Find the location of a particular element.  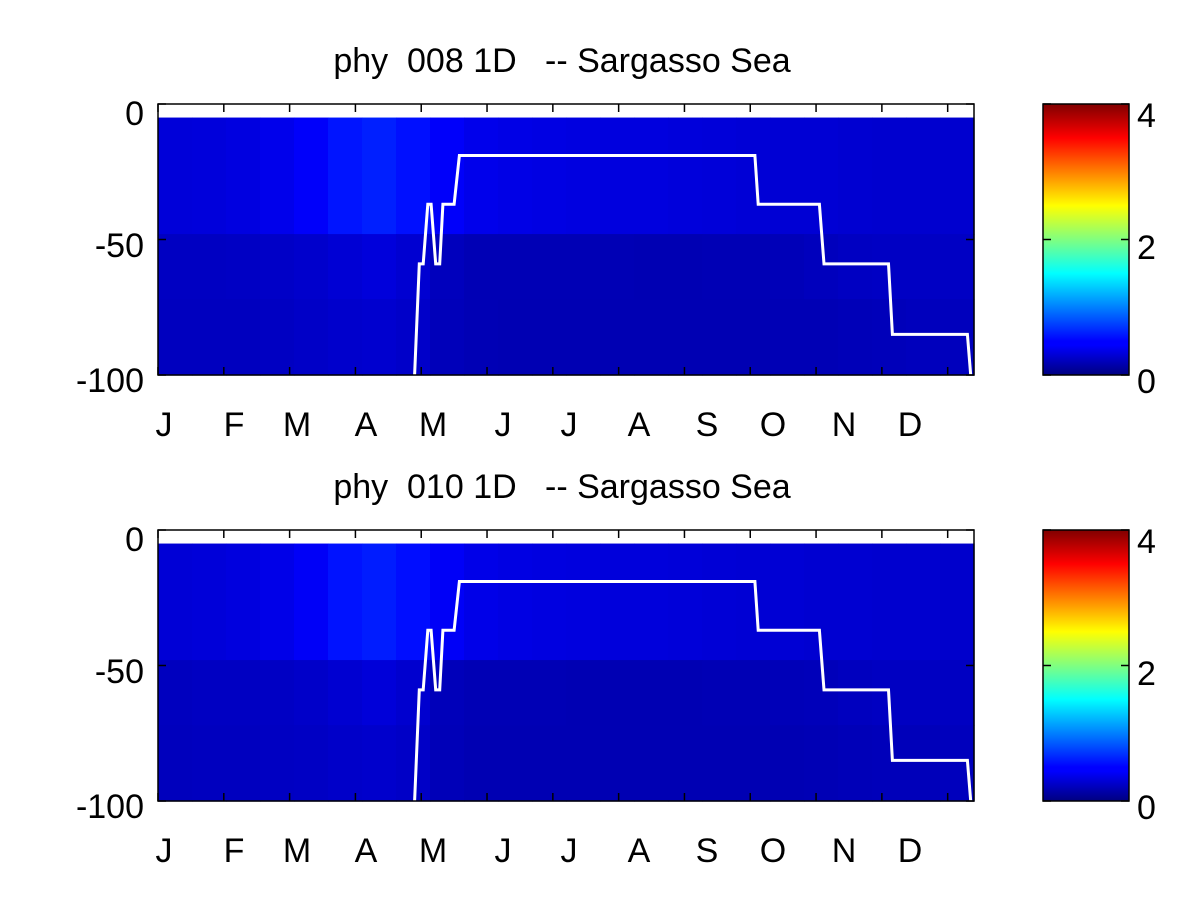

panel-1-y-tick-label-0: 0 is located at coordinates (134, 114).